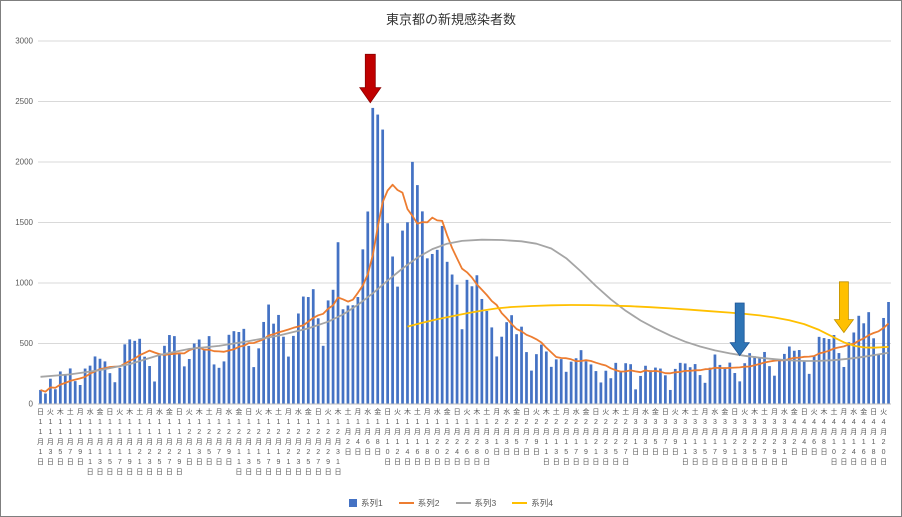 The width and height of the screenshot is (902, 517). What do you see at coordinates (450, 19) in the screenshot?
I see `chart-title: 東京都の新規感染者数` at bounding box center [450, 19].